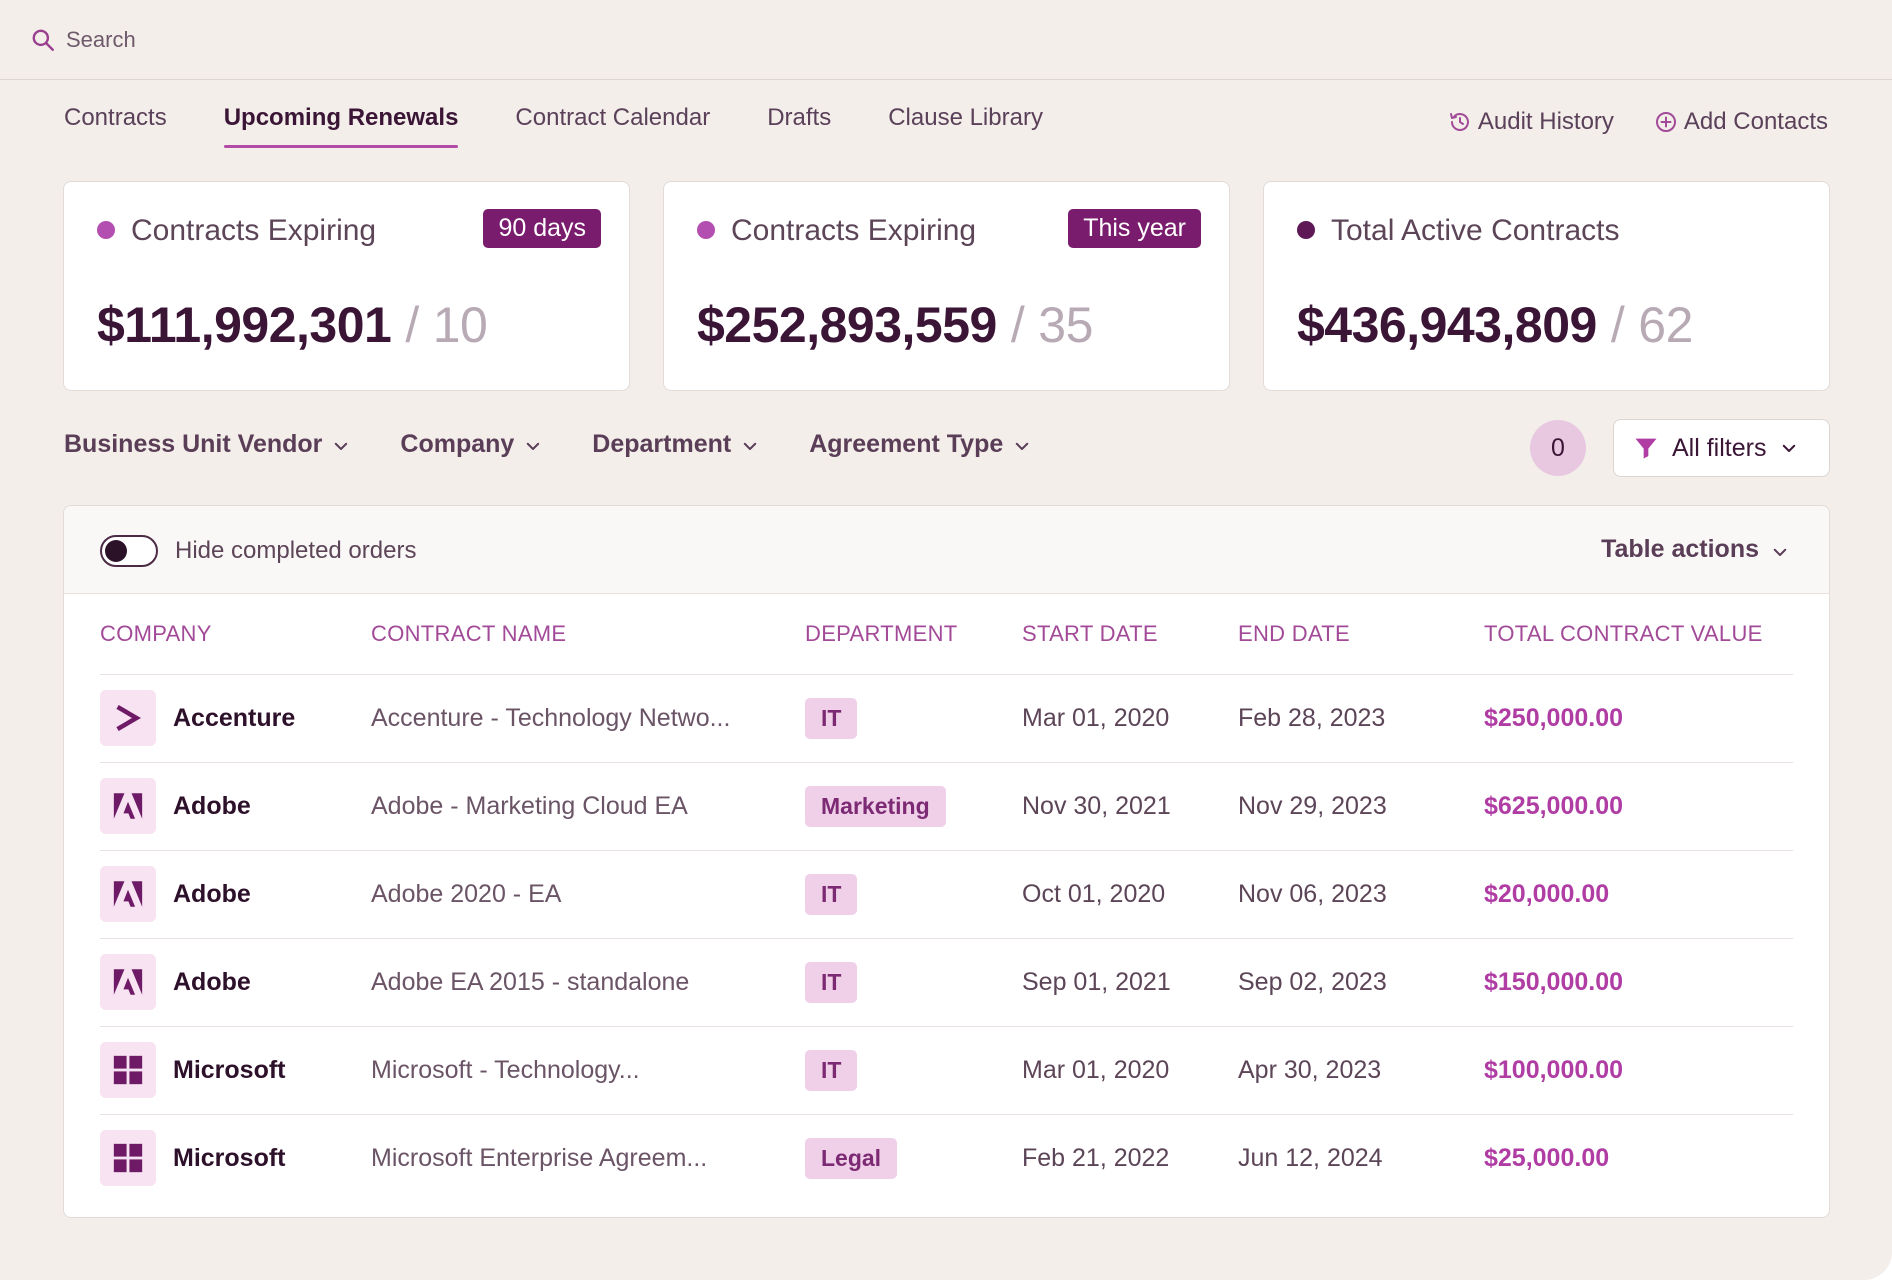 This screenshot has height=1280, width=1892. What do you see at coordinates (235, 894) in the screenshot?
I see `company-cell: Adobe` at bounding box center [235, 894].